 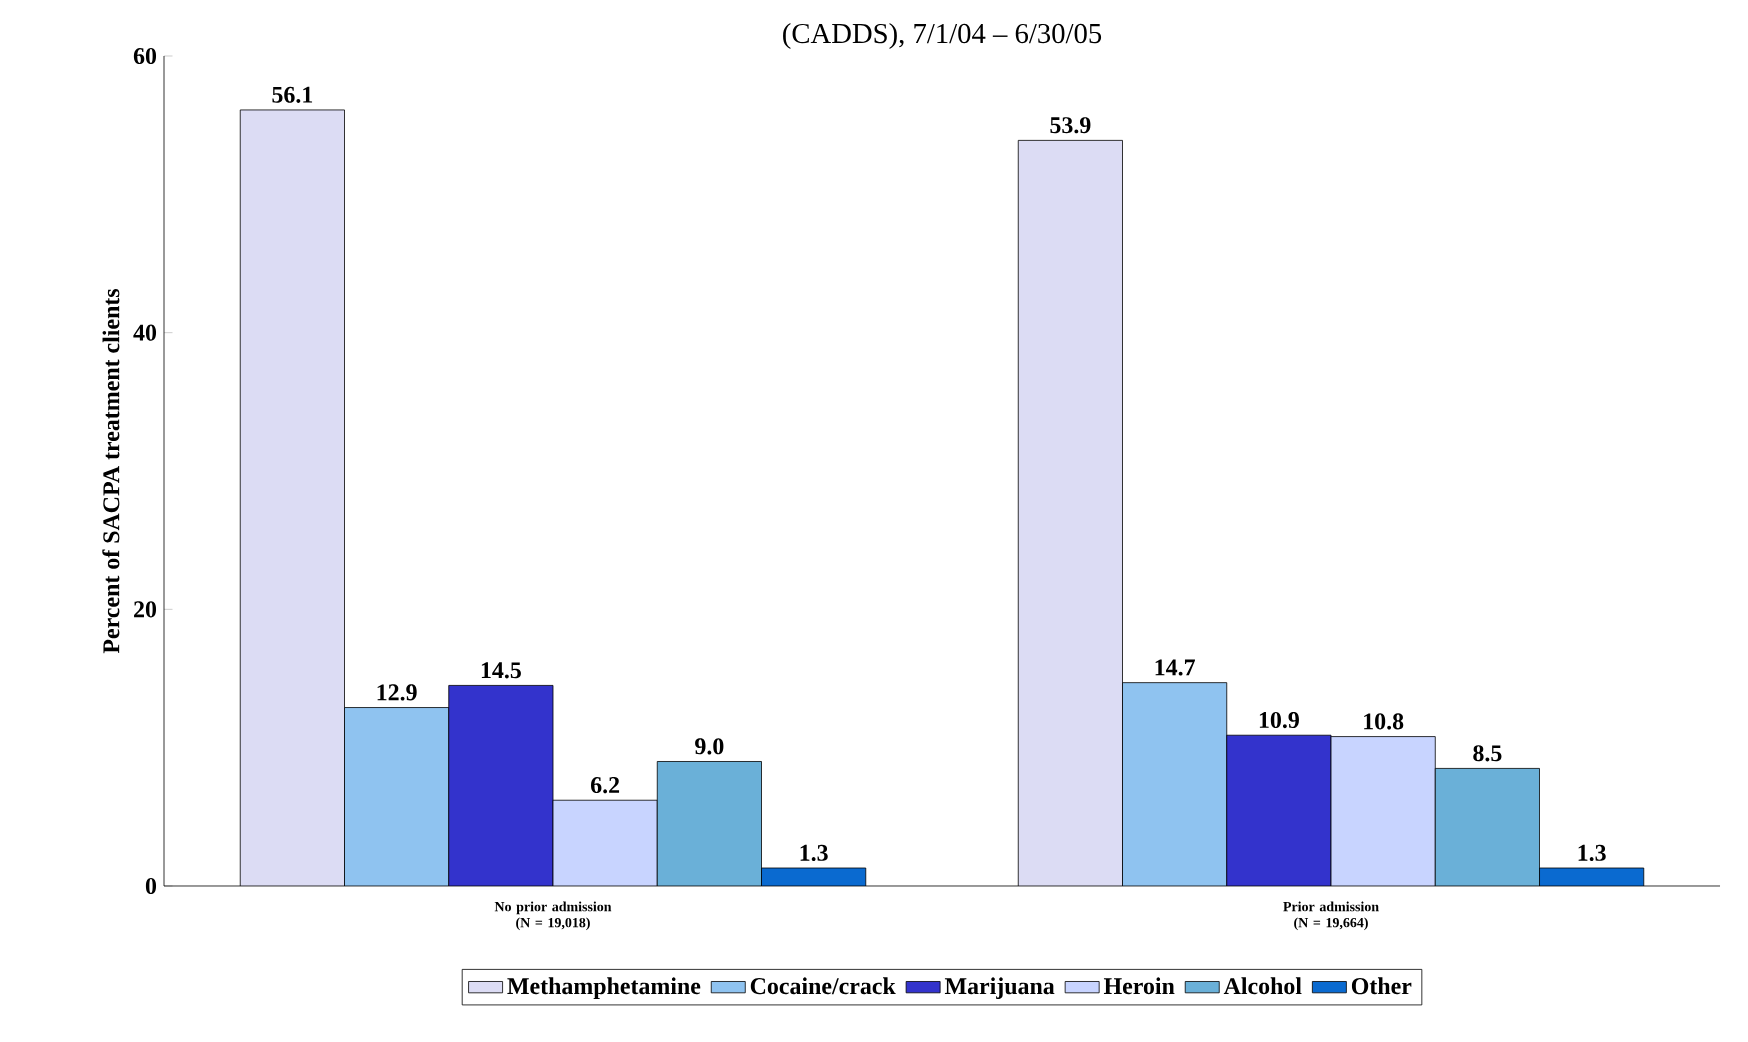 I want to click on legend-label: Methamphetamine, so click(x=604, y=988).